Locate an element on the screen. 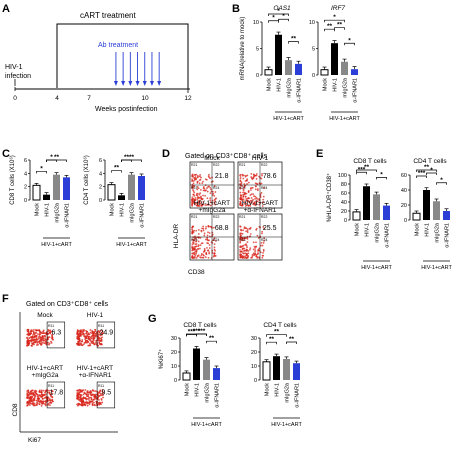 This screenshot has height=449, width=474. significance-label: ** is located at coordinates (277, 332).